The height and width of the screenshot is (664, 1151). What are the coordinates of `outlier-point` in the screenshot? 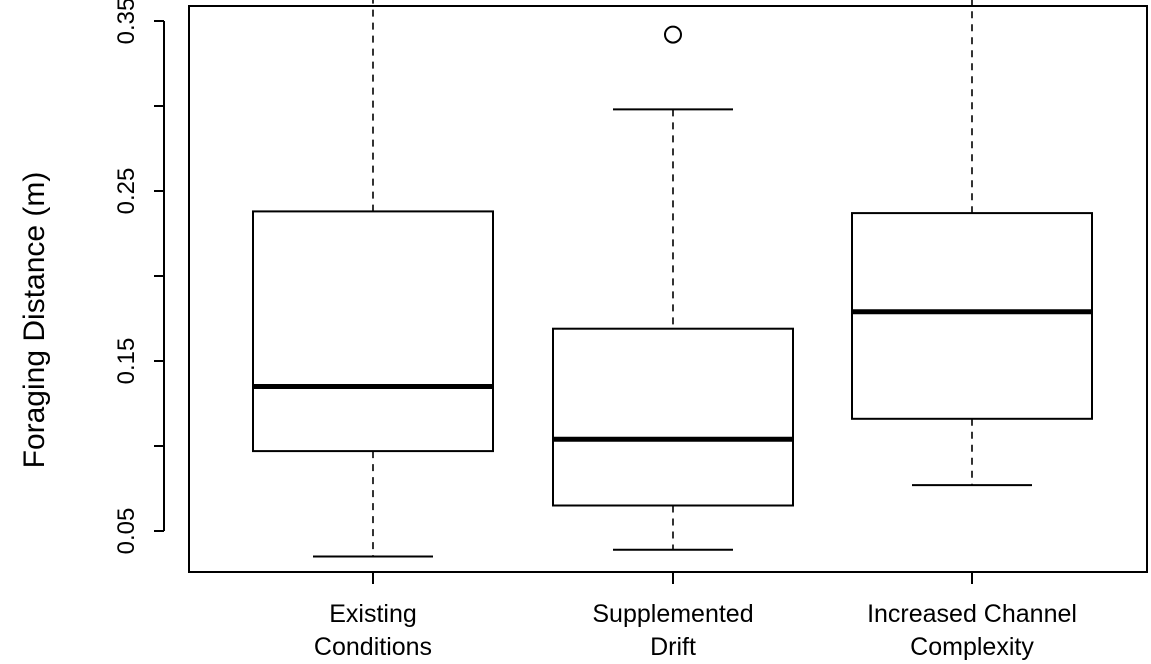 It's located at (673, 34).